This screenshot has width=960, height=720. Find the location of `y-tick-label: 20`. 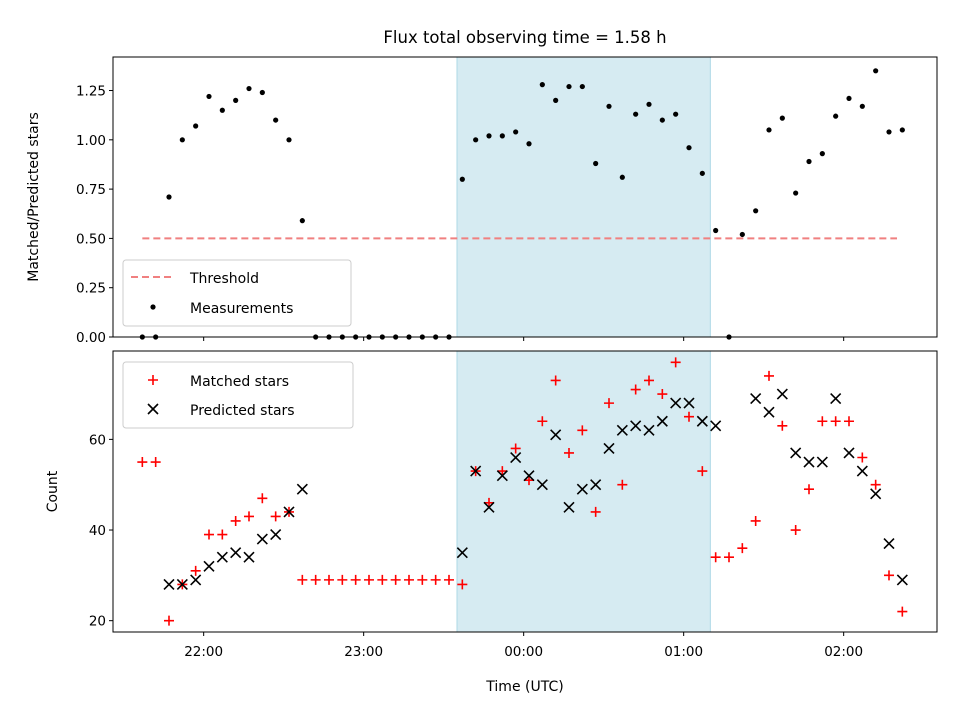

y-tick-label: 20 is located at coordinates (97, 622).